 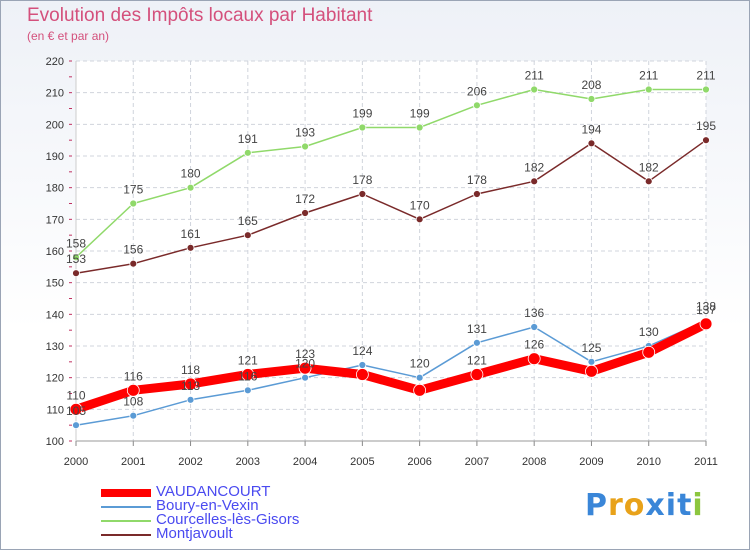 What do you see at coordinates (591, 348) in the screenshot?
I see `data-label: 125` at bounding box center [591, 348].